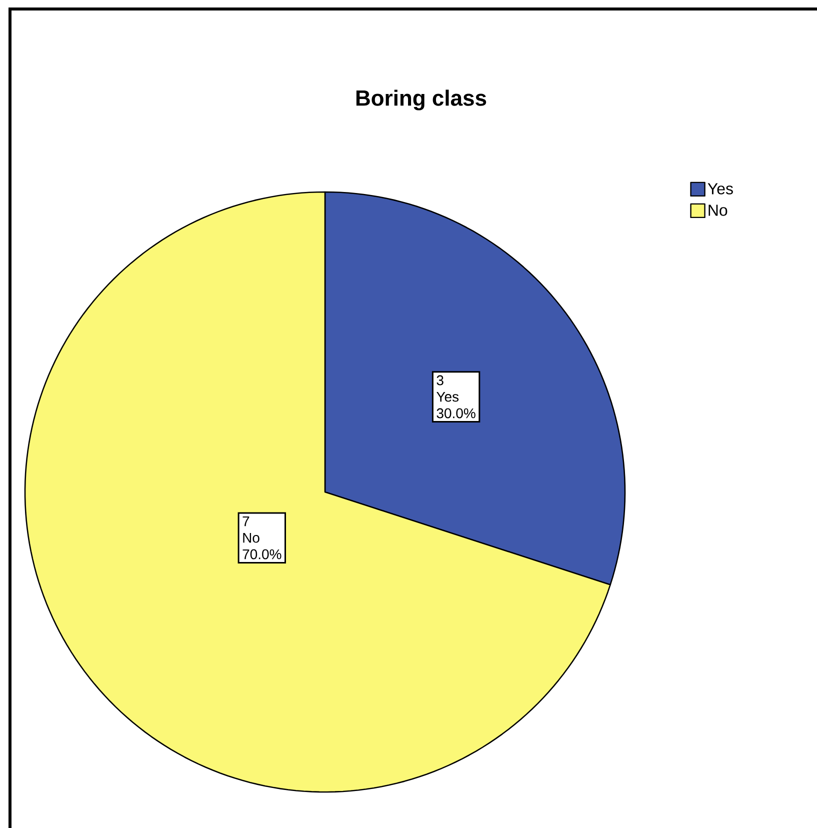 This screenshot has width=817, height=828. What do you see at coordinates (421, 100) in the screenshot?
I see `chart-title: Boring class` at bounding box center [421, 100].